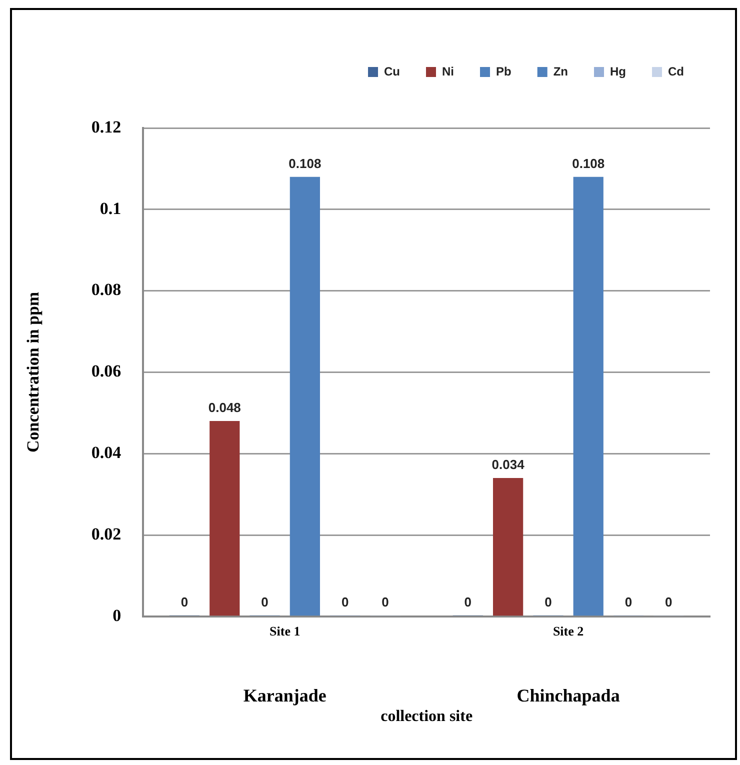 The width and height of the screenshot is (740, 765). I want to click on y-axis-title: Concentration in ppm, so click(33, 372).